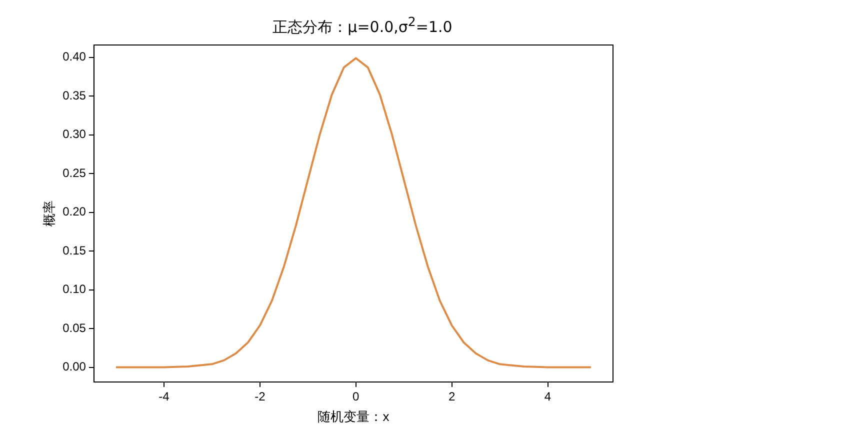 The width and height of the screenshot is (845, 435). Describe the element at coordinates (74, 211) in the screenshot. I see `y-tick-label: 0.20` at that location.